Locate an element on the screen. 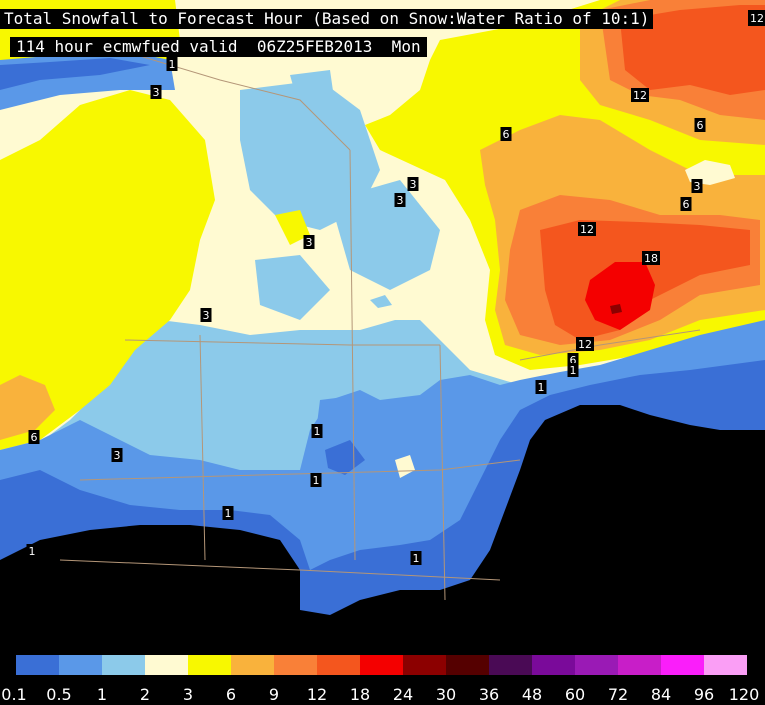 The width and height of the screenshot is (765, 705). legend-tick-label: 0.5 is located at coordinates (59, 694).